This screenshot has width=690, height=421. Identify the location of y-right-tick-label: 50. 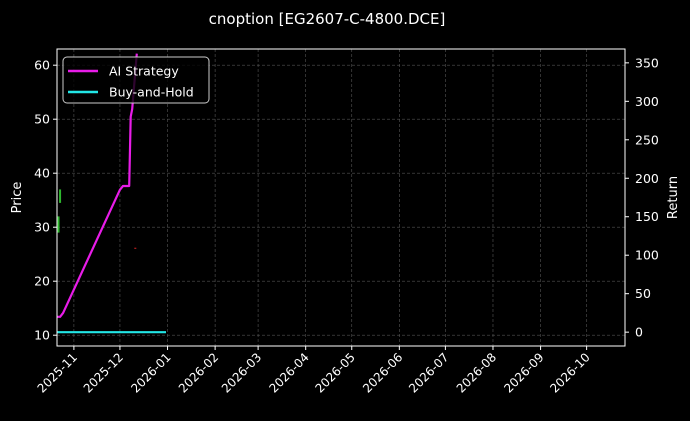
(643, 293).